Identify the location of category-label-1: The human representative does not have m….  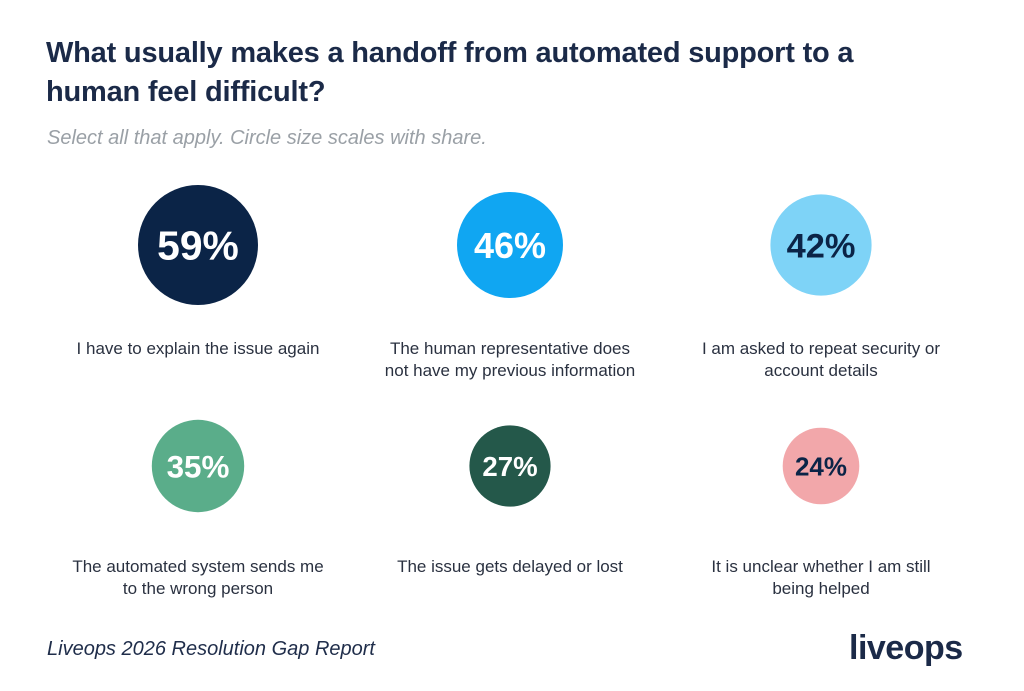
(510, 359).